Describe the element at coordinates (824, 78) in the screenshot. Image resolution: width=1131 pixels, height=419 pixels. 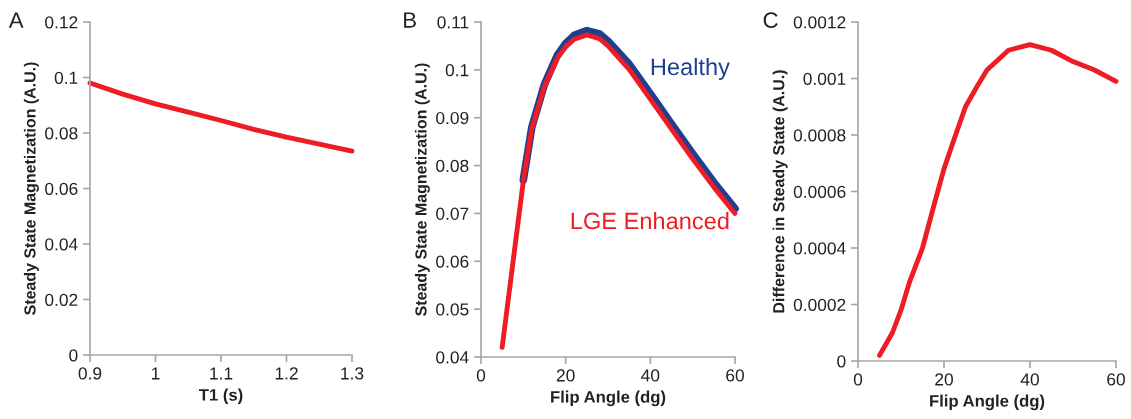
I see `y-tick-label: 0.001` at that location.